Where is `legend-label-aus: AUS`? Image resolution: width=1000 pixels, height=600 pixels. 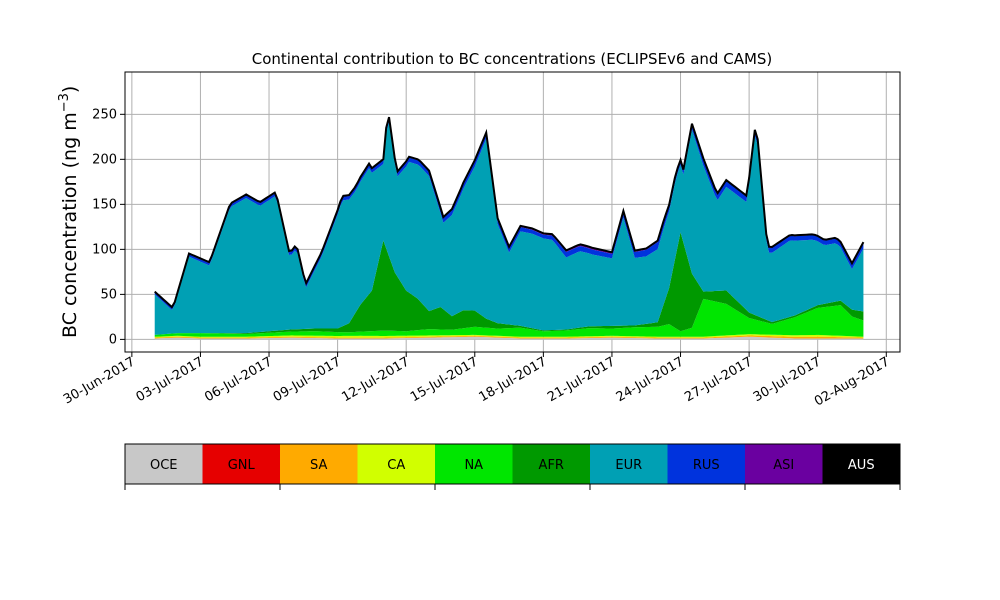
legend-label-aus: AUS is located at coordinates (861, 465).